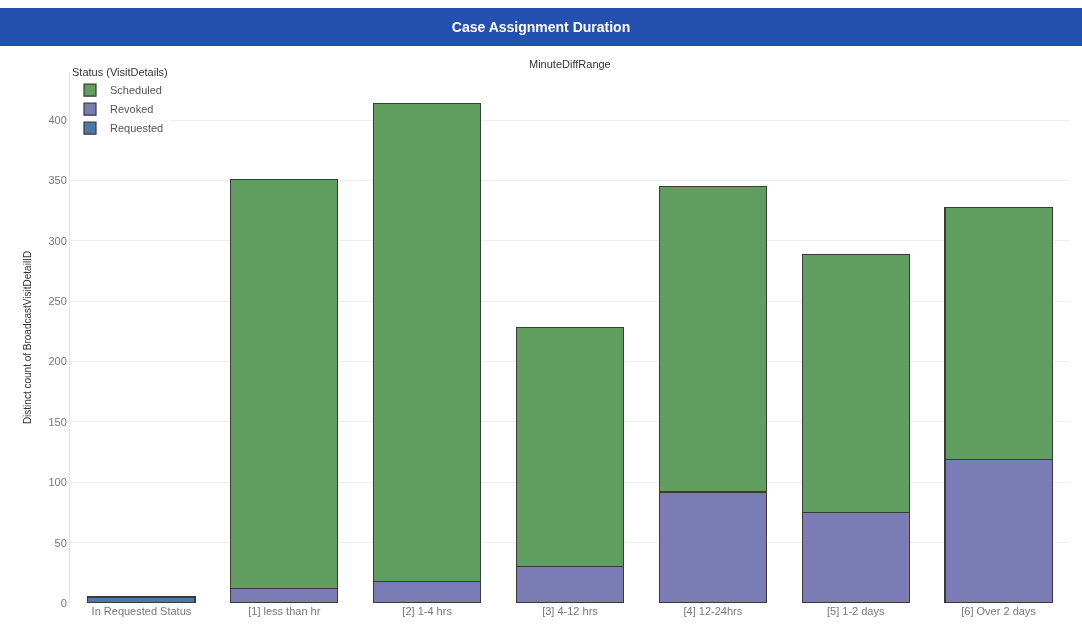 The width and height of the screenshot is (1082, 631). I want to click on y-tick-label: 350, so click(57, 180).